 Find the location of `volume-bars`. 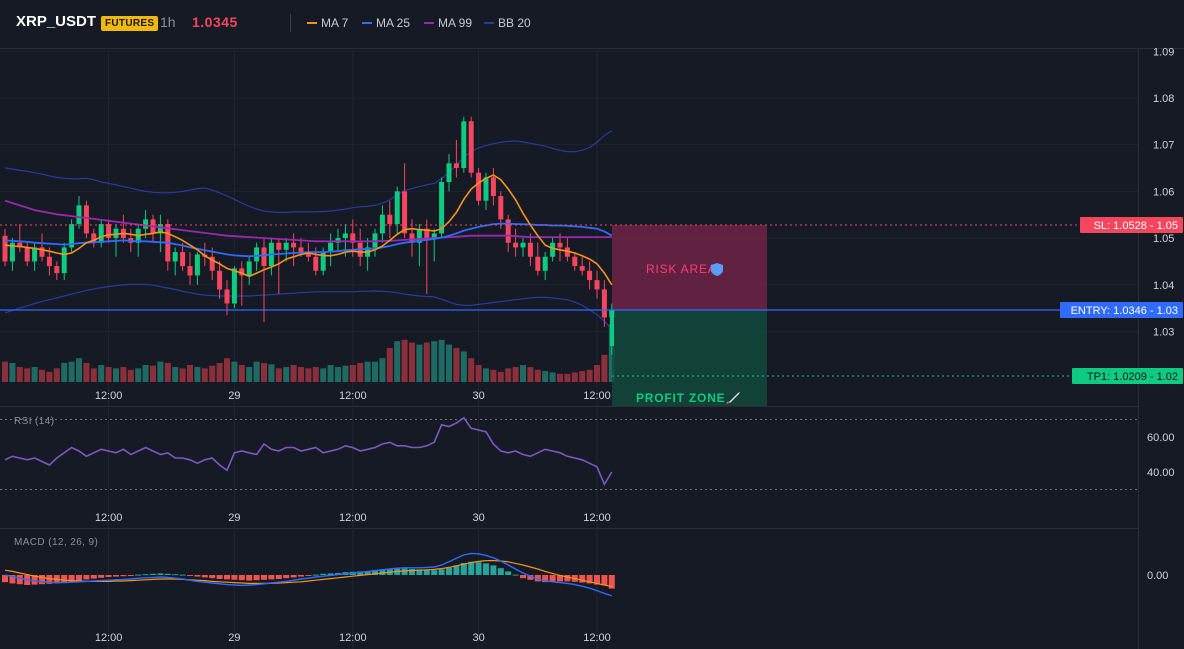

volume-bars is located at coordinates (308, 353).